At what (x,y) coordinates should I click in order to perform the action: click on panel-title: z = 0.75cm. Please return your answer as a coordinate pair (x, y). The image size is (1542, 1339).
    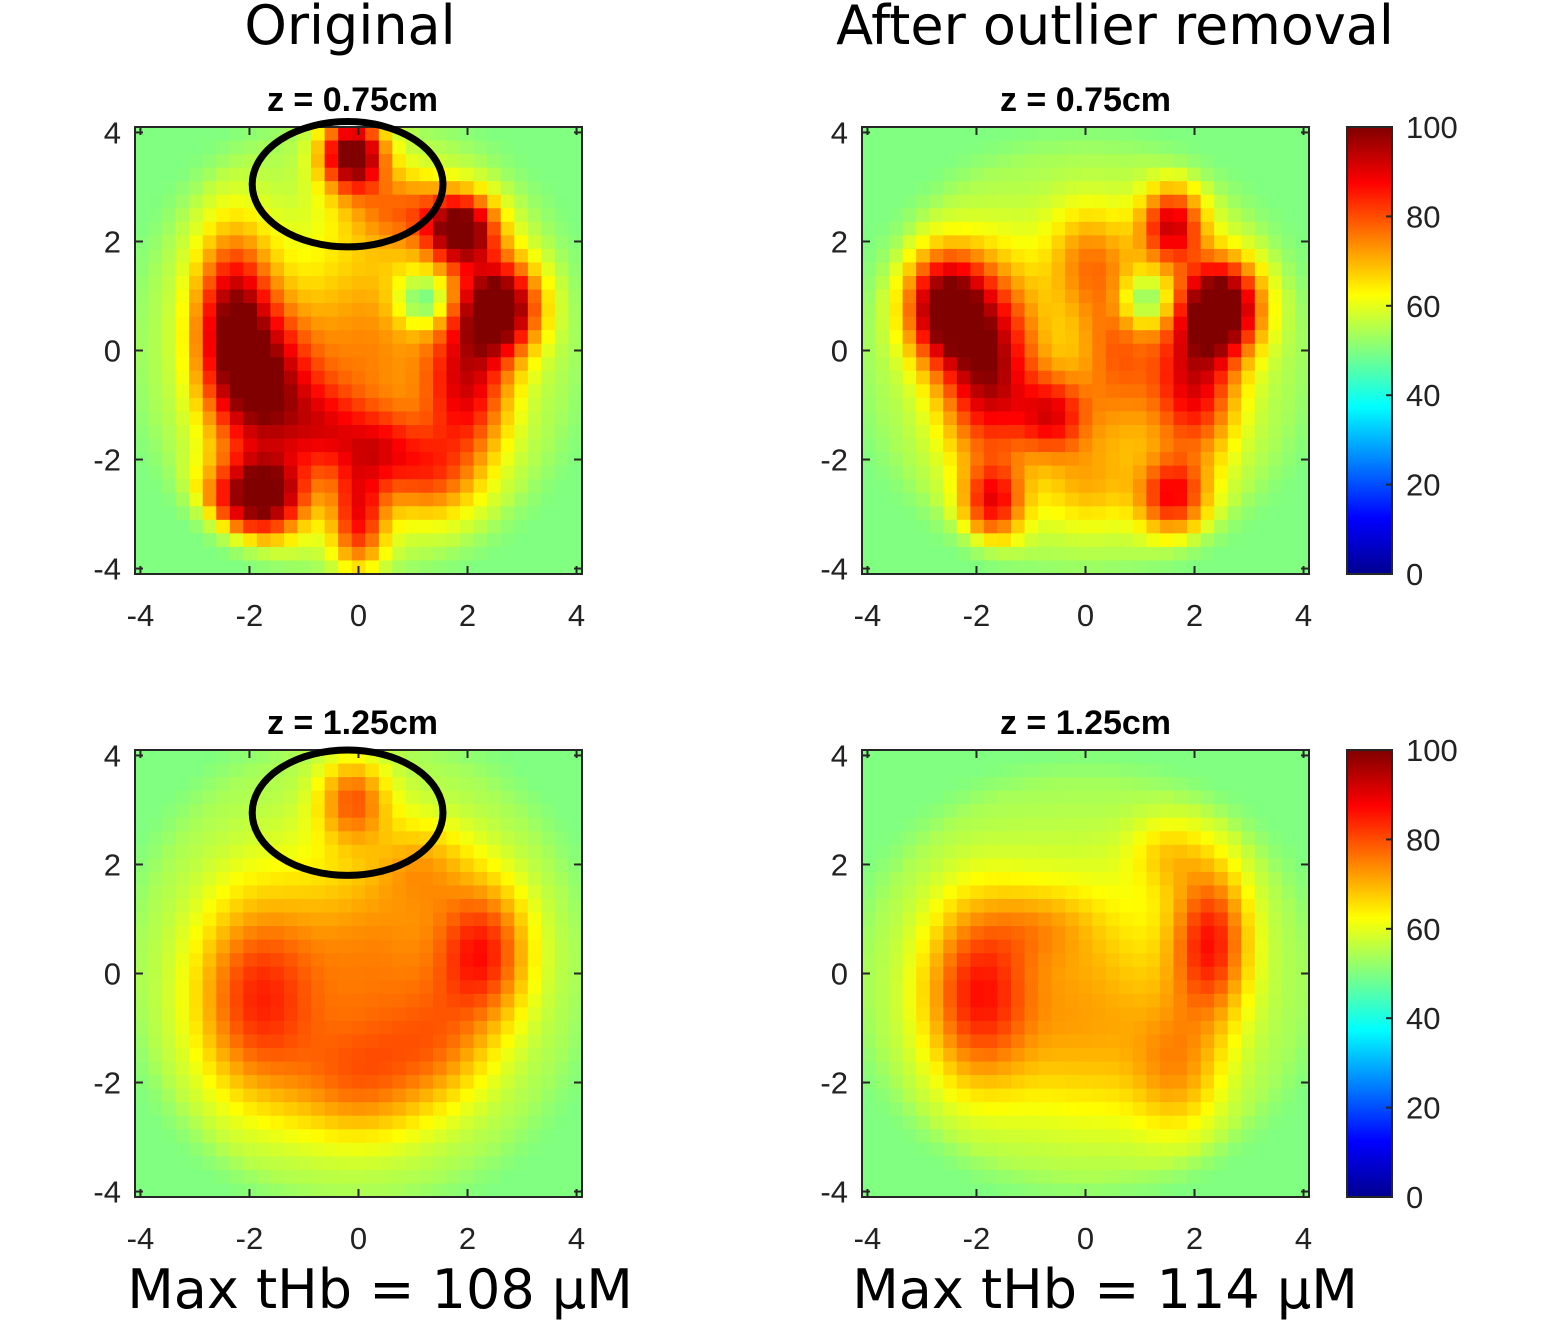
    Looking at the image, I should click on (352, 100).